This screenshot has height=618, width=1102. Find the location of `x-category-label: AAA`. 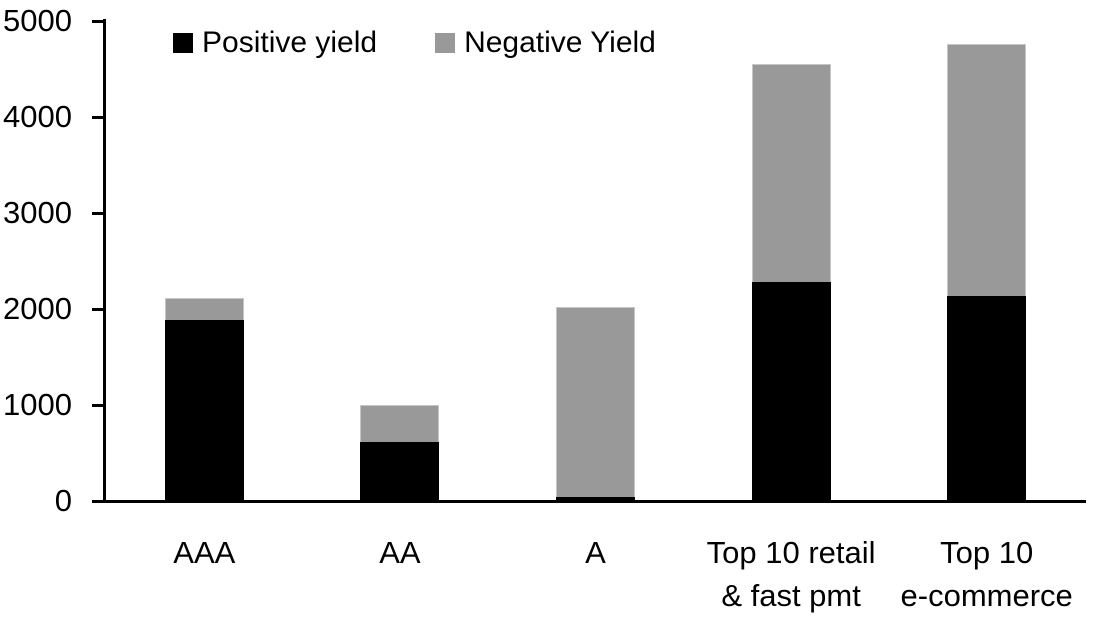

x-category-label: AAA is located at coordinates (204, 552).